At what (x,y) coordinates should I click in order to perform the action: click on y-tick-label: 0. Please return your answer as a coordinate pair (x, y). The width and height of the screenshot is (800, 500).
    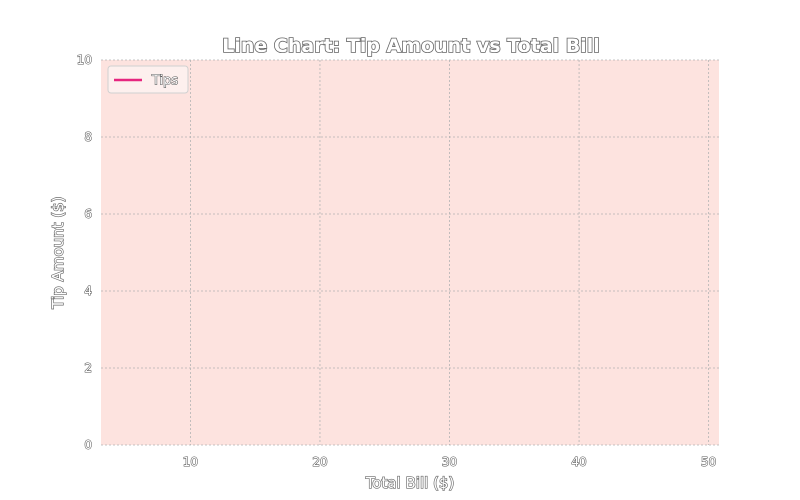
    Looking at the image, I should click on (88, 445).